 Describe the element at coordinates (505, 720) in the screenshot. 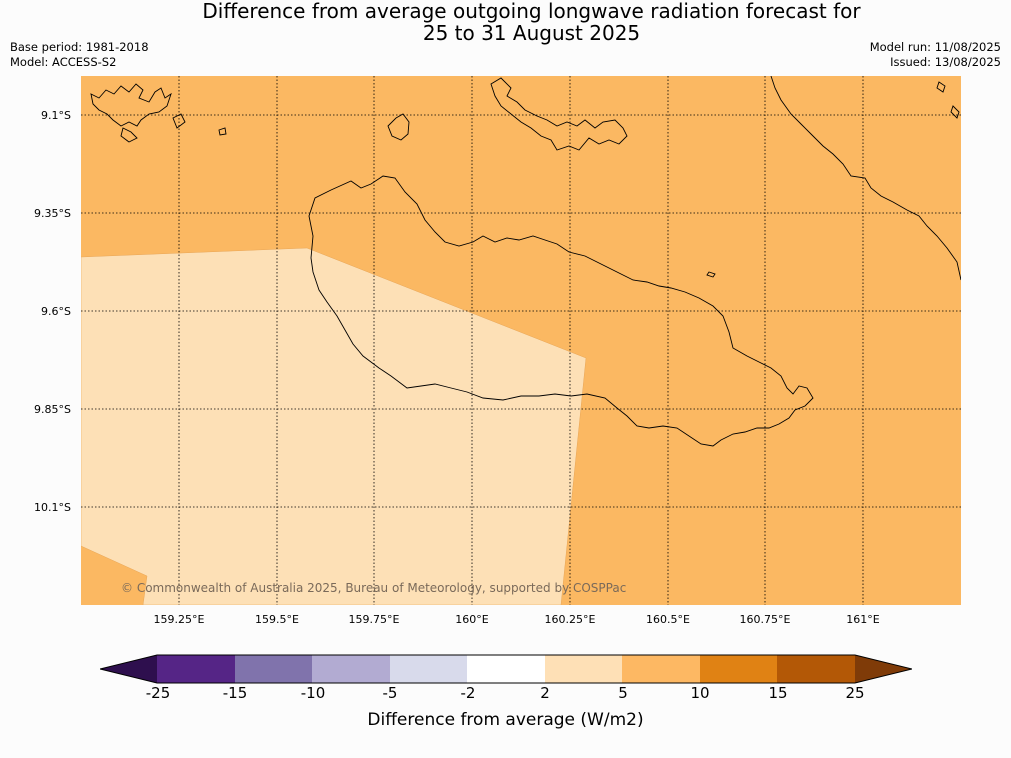

I see `colorbar-label: Difference from average (W/m2)` at that location.